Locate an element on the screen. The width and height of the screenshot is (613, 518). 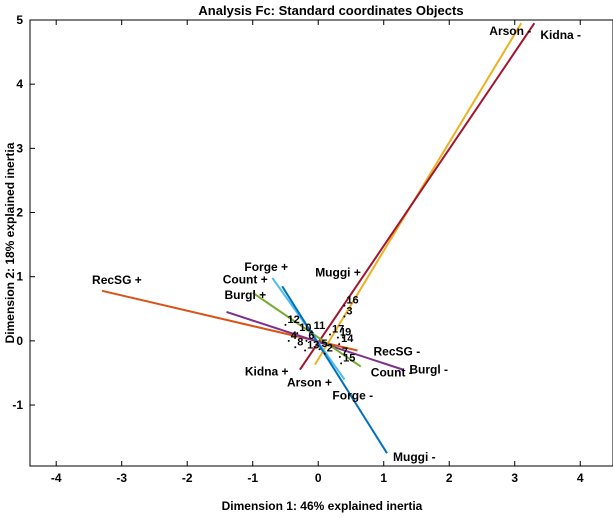
object-label-6: 6 is located at coordinates (311, 336).